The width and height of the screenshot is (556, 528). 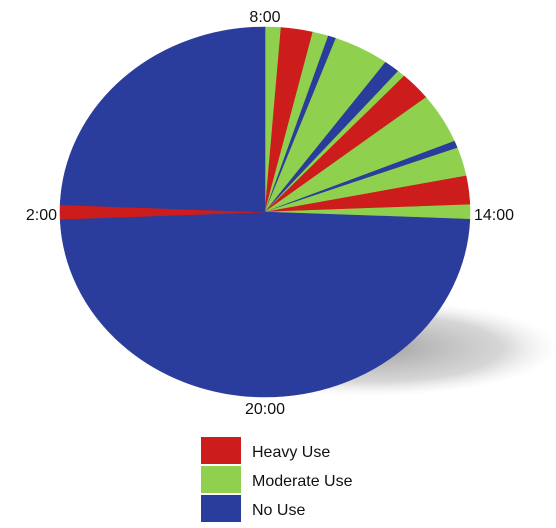 I want to click on pie-slice-16-no-use, so click(x=162, y=119).